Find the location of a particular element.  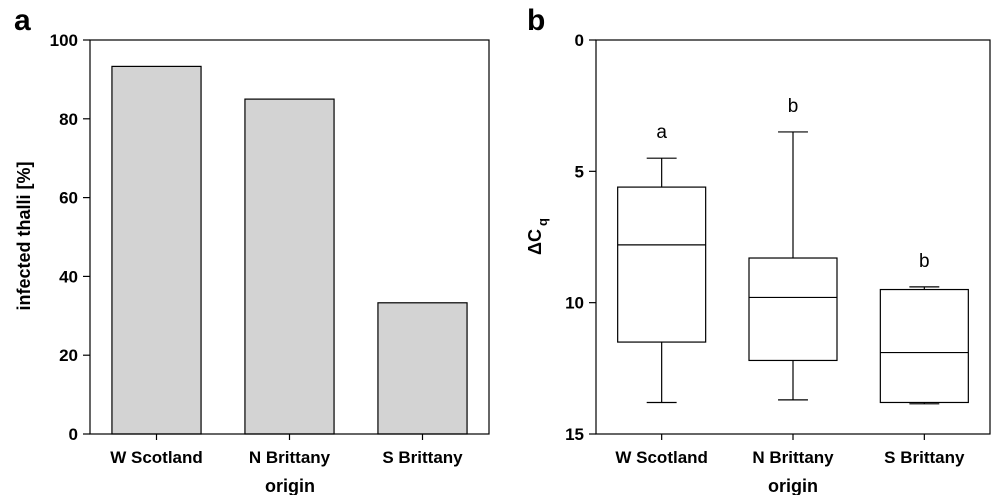

b-y-tick-label-2: 10 is located at coordinates (574, 303).